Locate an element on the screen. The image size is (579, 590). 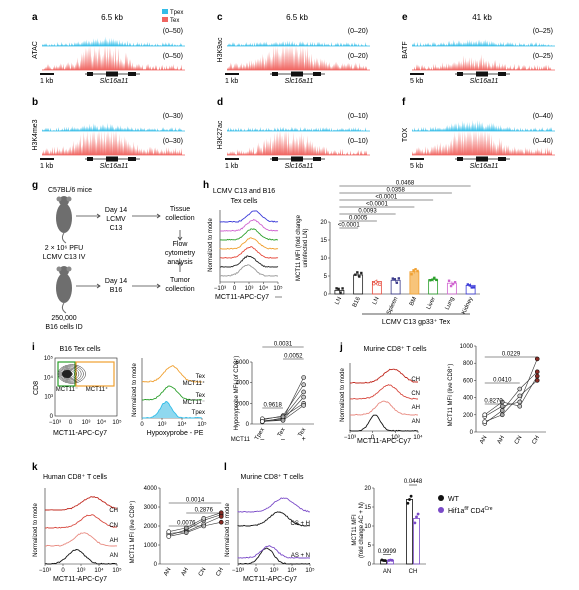
p-value: 0.0448 is located at coordinates (413, 482).